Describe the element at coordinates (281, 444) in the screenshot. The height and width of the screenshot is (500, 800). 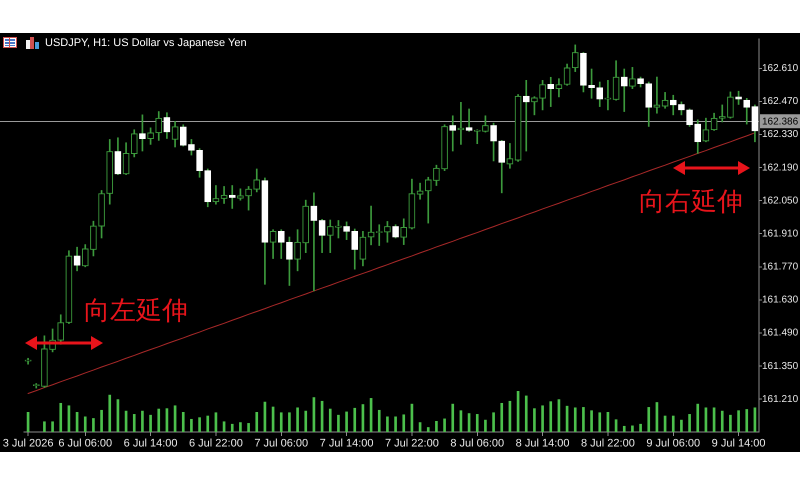
I see `x-tick-label: 7 Jul 06:00` at that location.